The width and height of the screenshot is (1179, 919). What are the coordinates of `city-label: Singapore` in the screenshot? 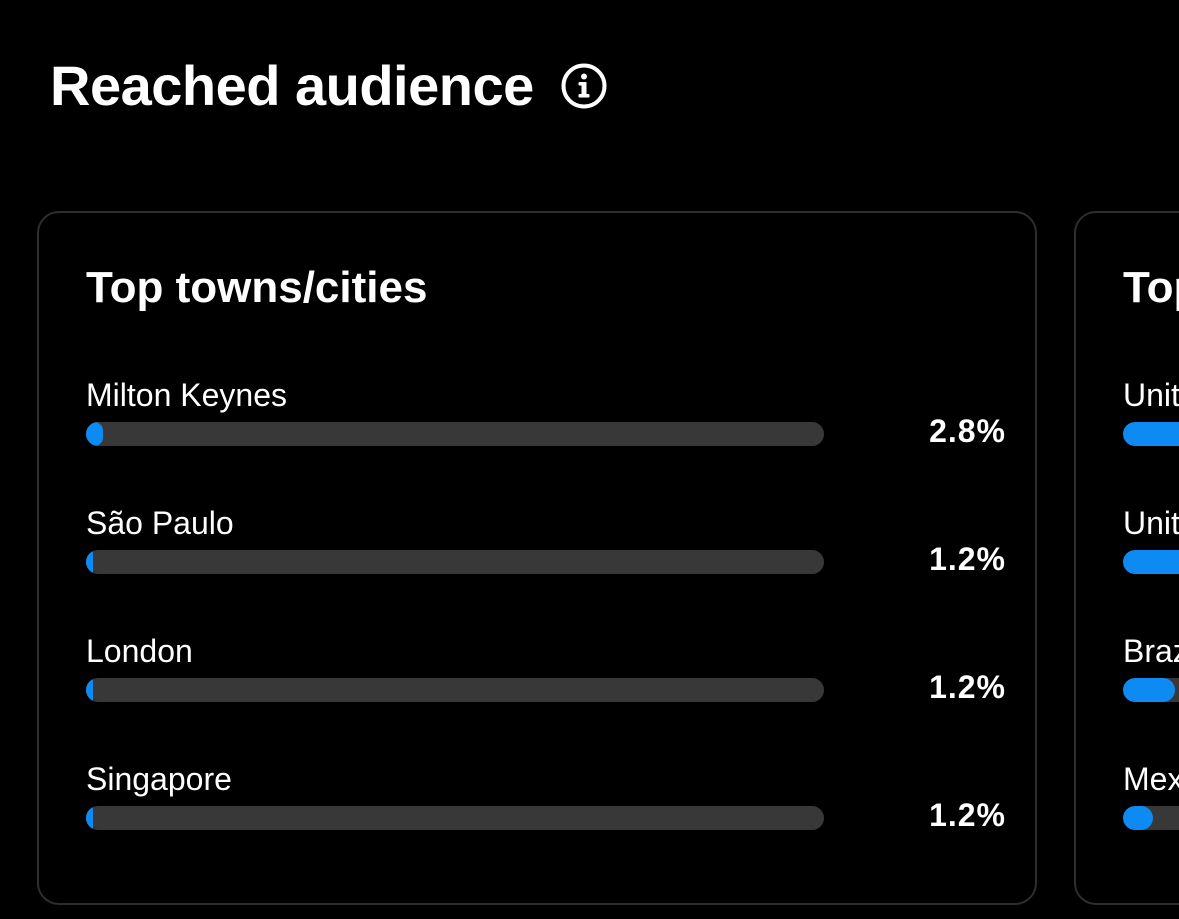 It's located at (159, 779).